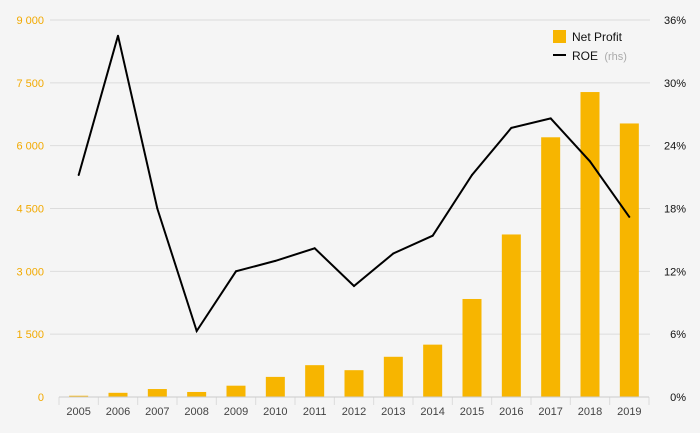  What do you see at coordinates (675, 147) in the screenshot?
I see `y-right-tick-label: 24%` at bounding box center [675, 147].